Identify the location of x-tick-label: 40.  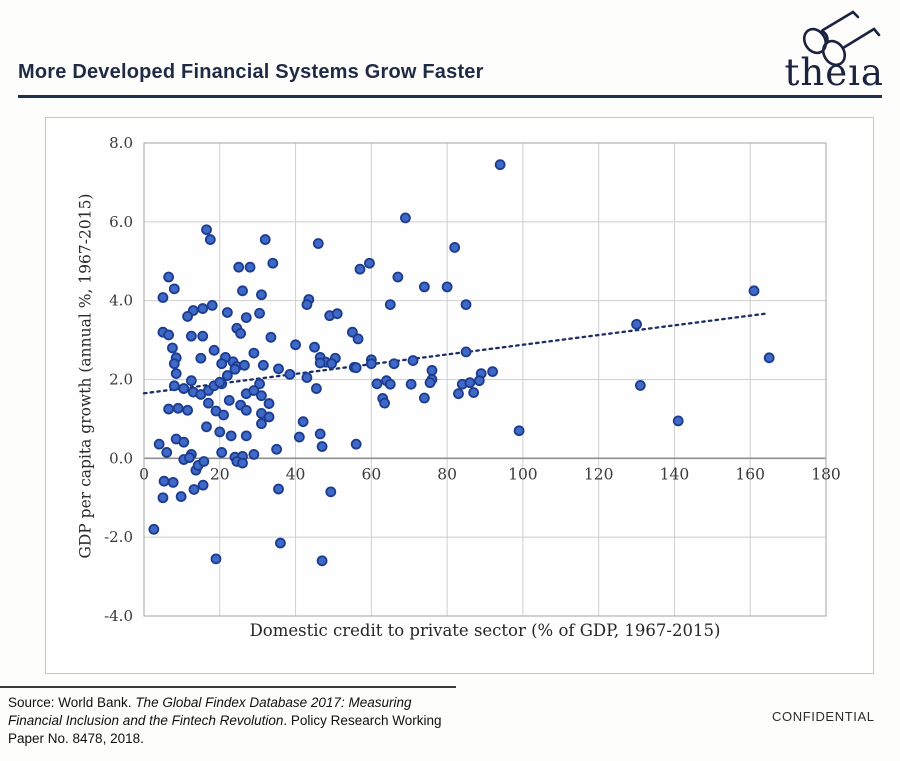
(296, 474).